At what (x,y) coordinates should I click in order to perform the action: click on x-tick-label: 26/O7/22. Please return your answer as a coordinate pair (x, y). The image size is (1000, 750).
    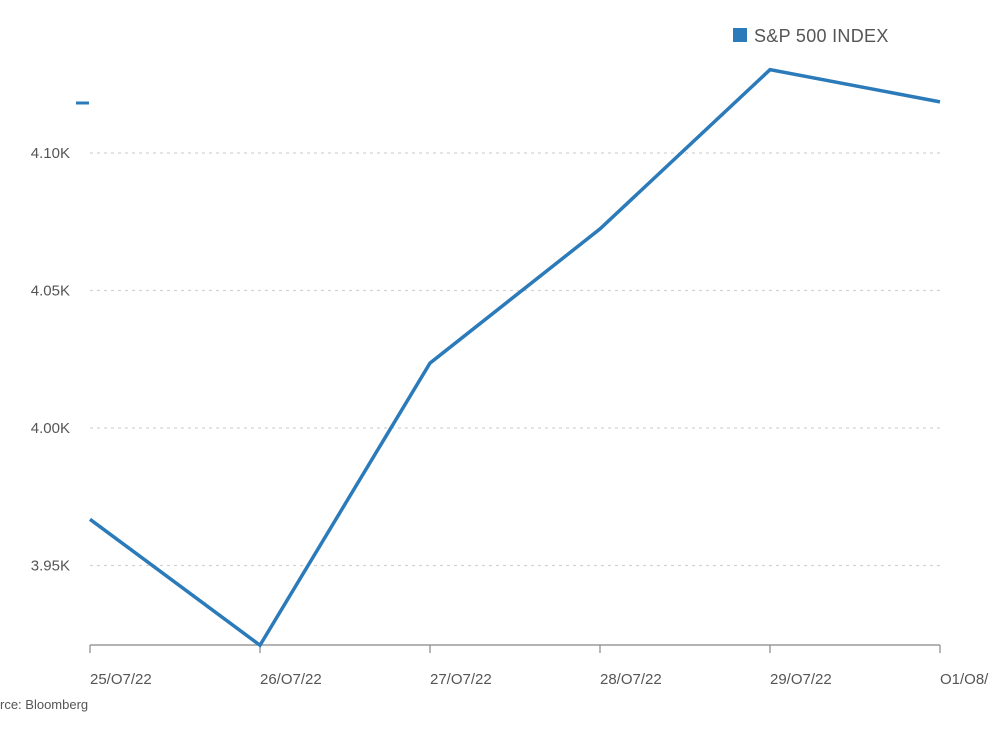
    Looking at the image, I should click on (291, 679).